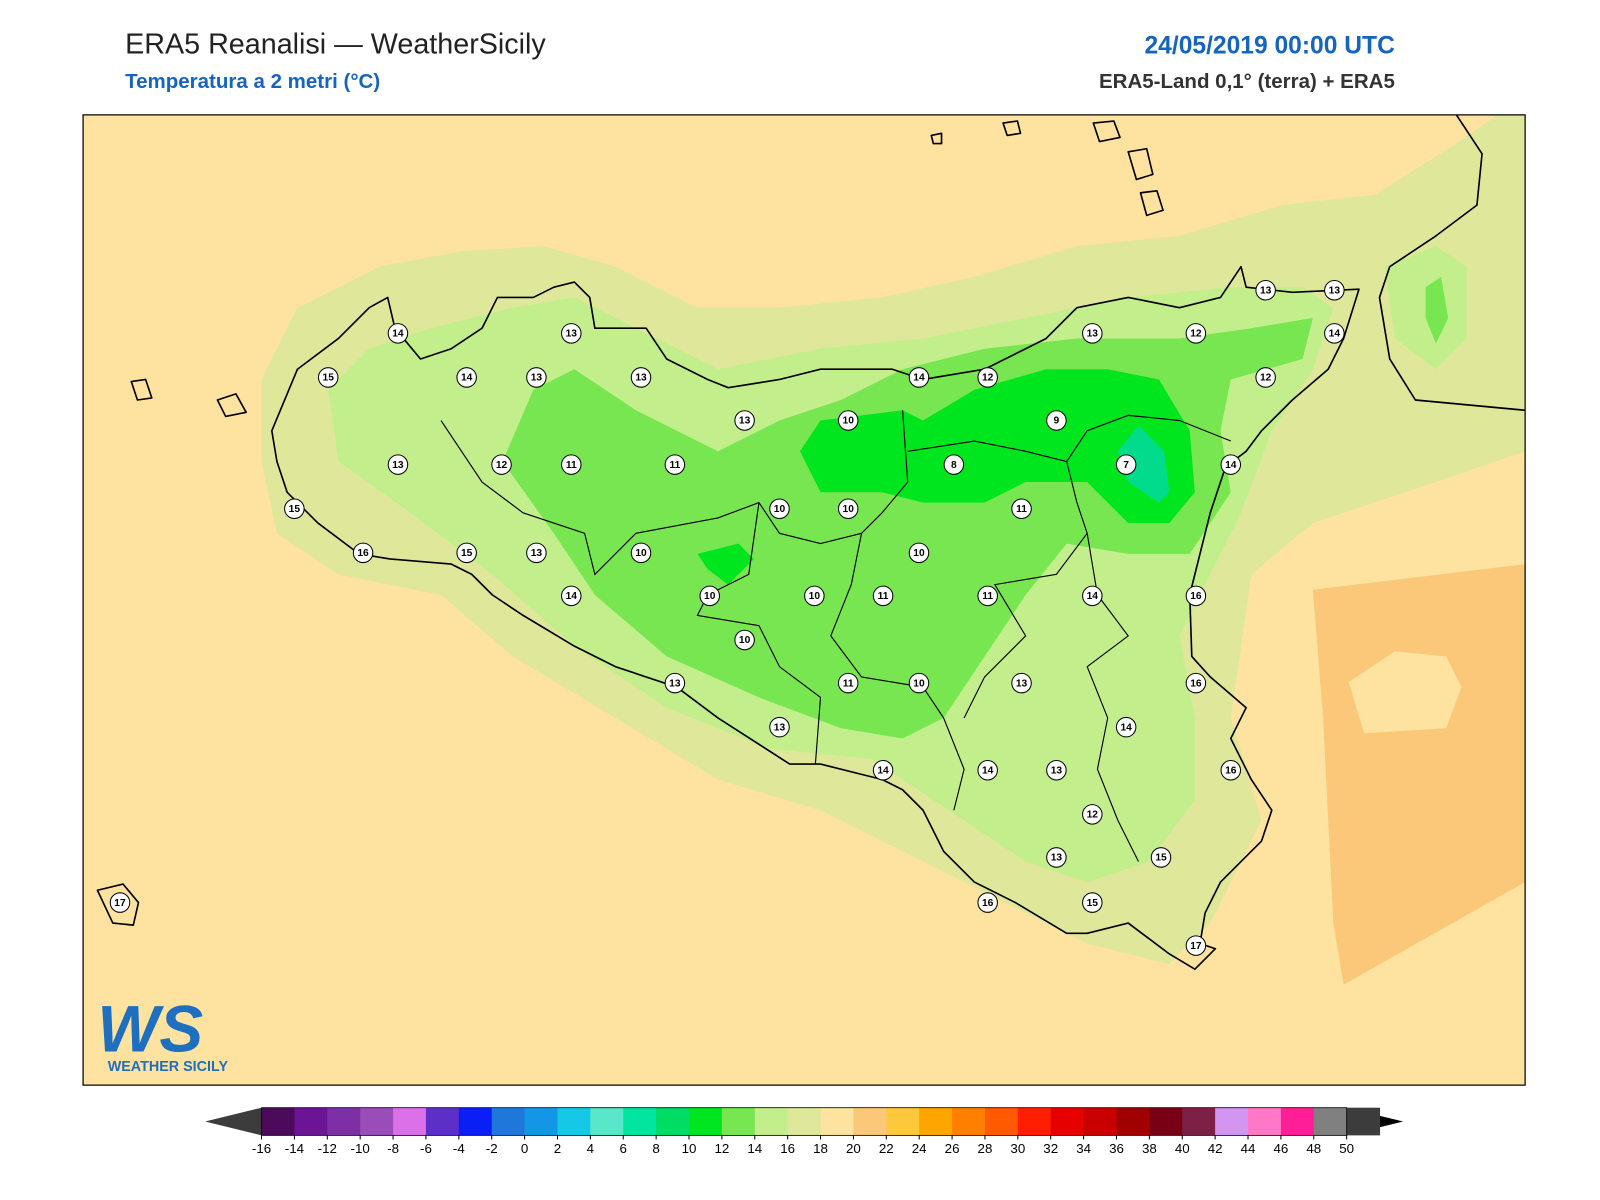 The width and height of the screenshot is (1600, 1200). Describe the element at coordinates (1126, 465) in the screenshot. I see `station-value: 7` at that location.